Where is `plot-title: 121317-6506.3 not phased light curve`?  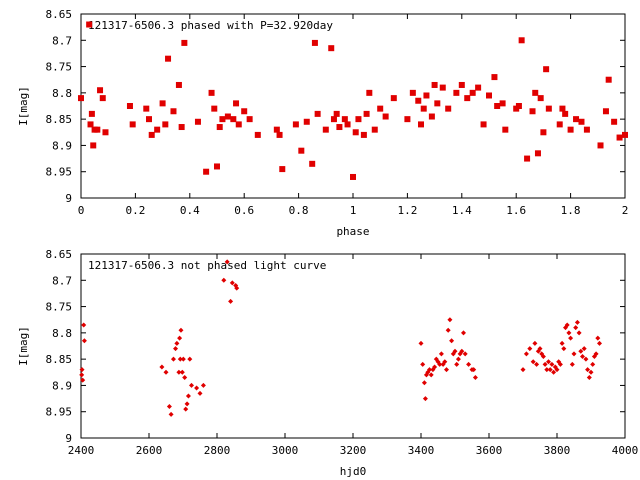
plot-title: 121317-6506.3 not phased light curve is located at coordinates (207, 265).